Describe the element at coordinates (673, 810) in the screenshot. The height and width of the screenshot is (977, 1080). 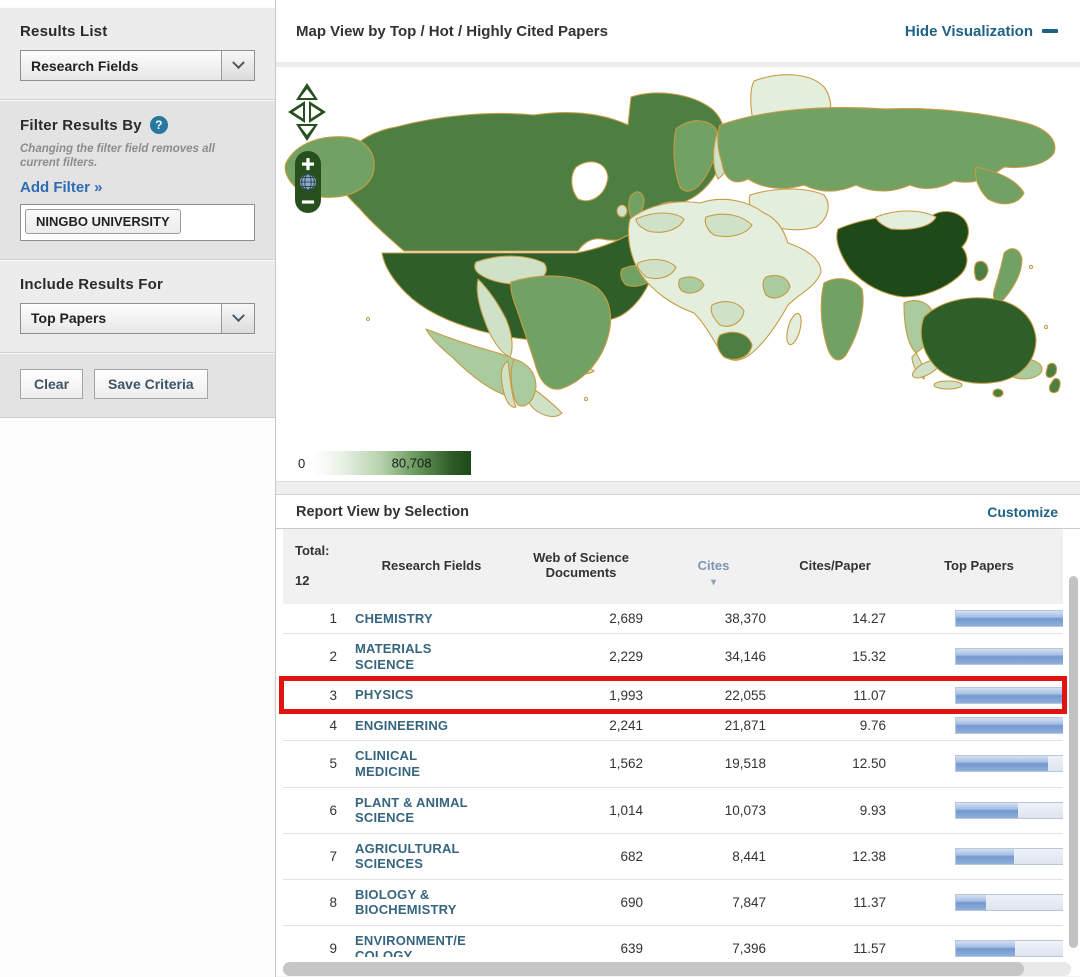
I see `table-row: 6 PLANT & ANIMAL SCIENCE 1,014 10,073 9.93` at that location.